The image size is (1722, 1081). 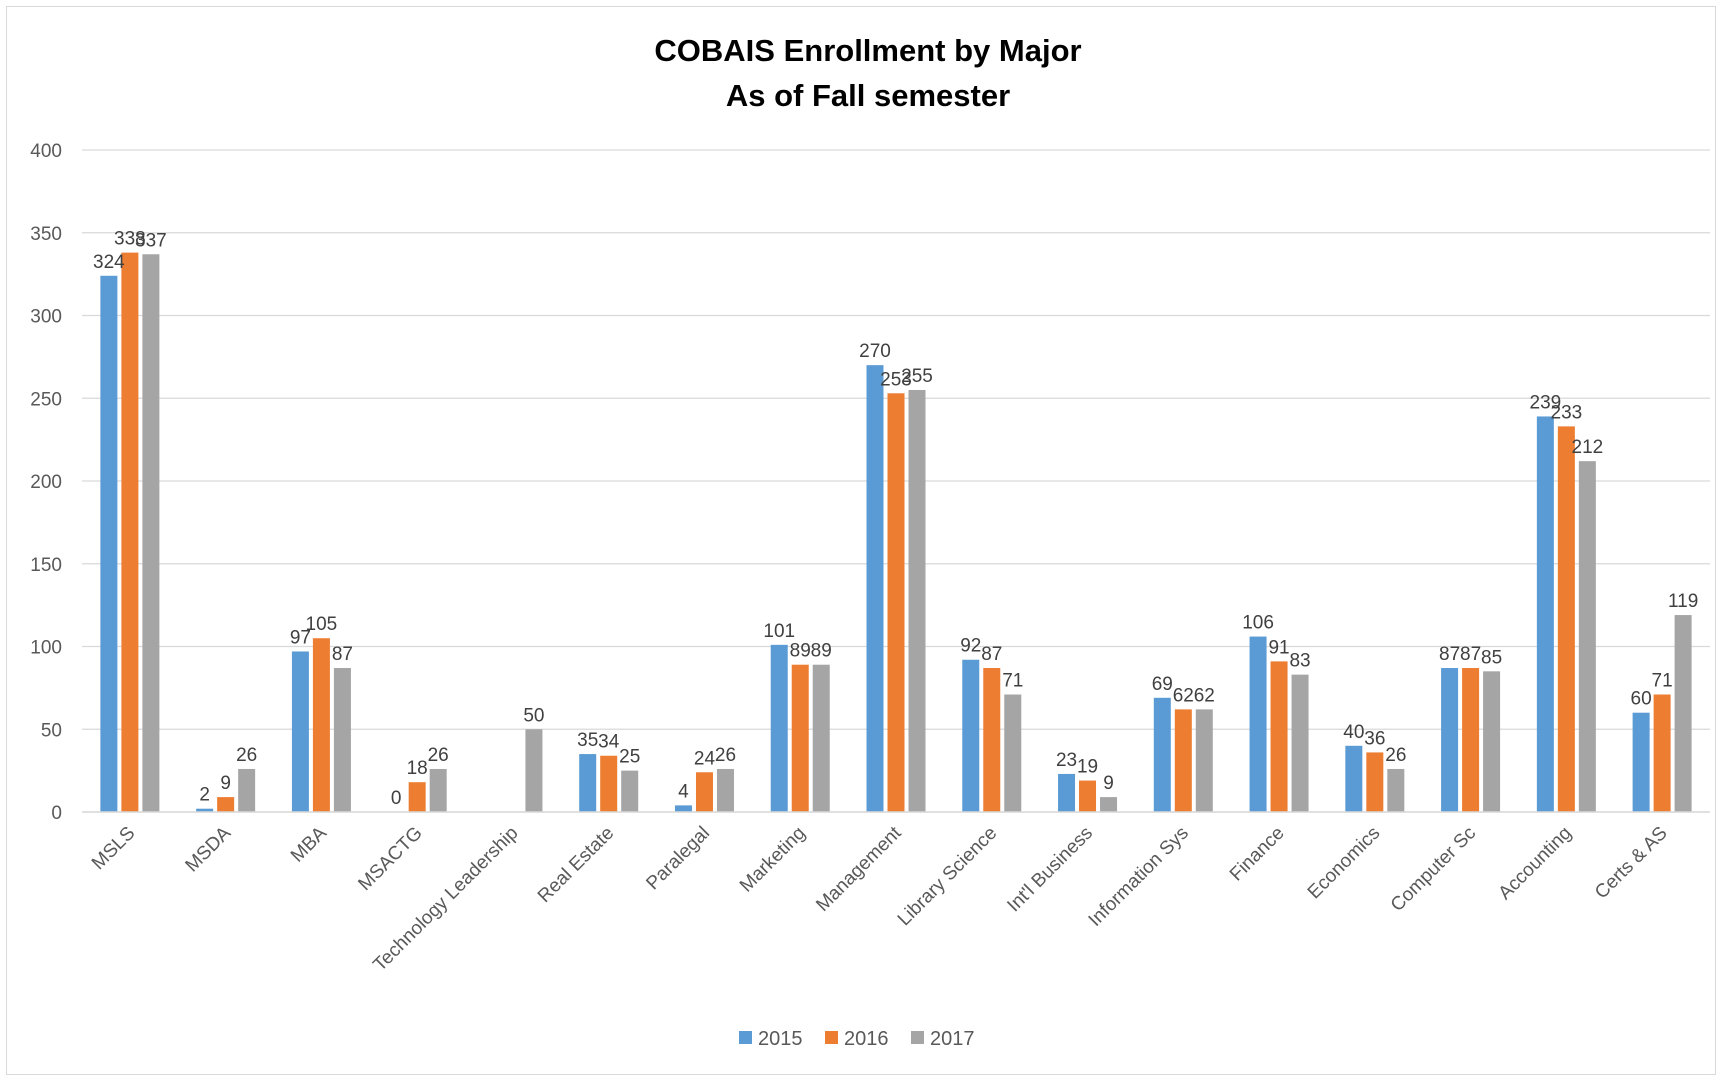 What do you see at coordinates (1631, 863) in the screenshot?
I see `x-tick-label: Certs & AS` at bounding box center [1631, 863].